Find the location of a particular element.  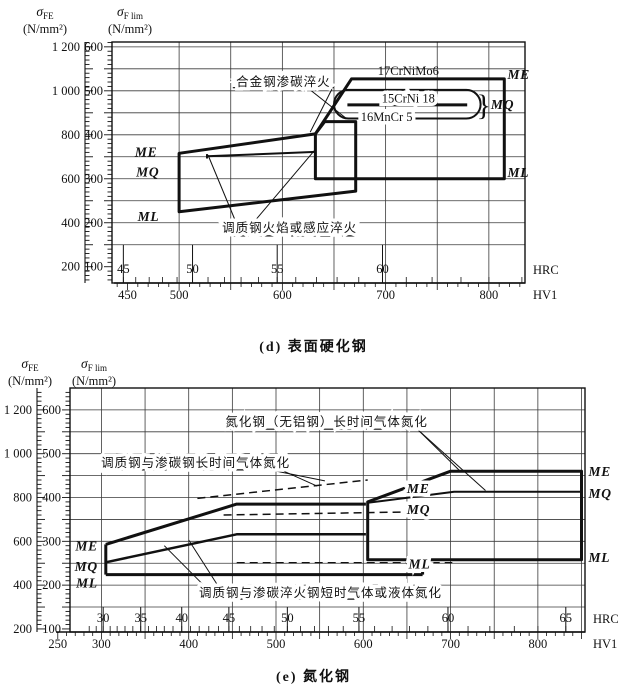

shorttime-me-line is located at coordinates (235, 524).